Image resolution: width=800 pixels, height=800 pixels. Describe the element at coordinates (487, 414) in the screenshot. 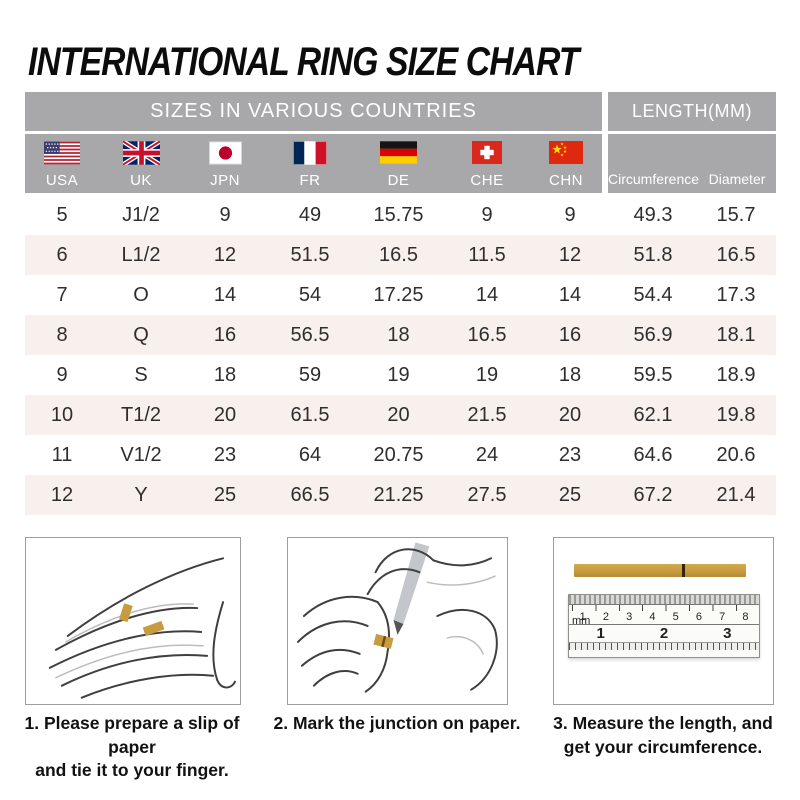

I see `table-cell: 21.5` at that location.